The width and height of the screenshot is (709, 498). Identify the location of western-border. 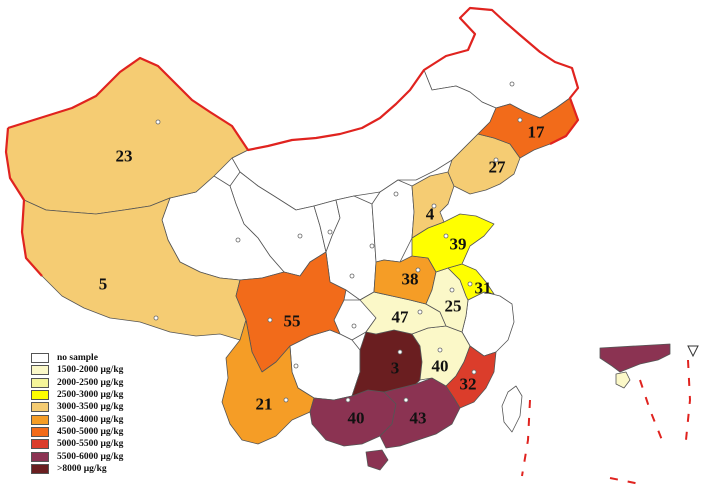
(23, 202).